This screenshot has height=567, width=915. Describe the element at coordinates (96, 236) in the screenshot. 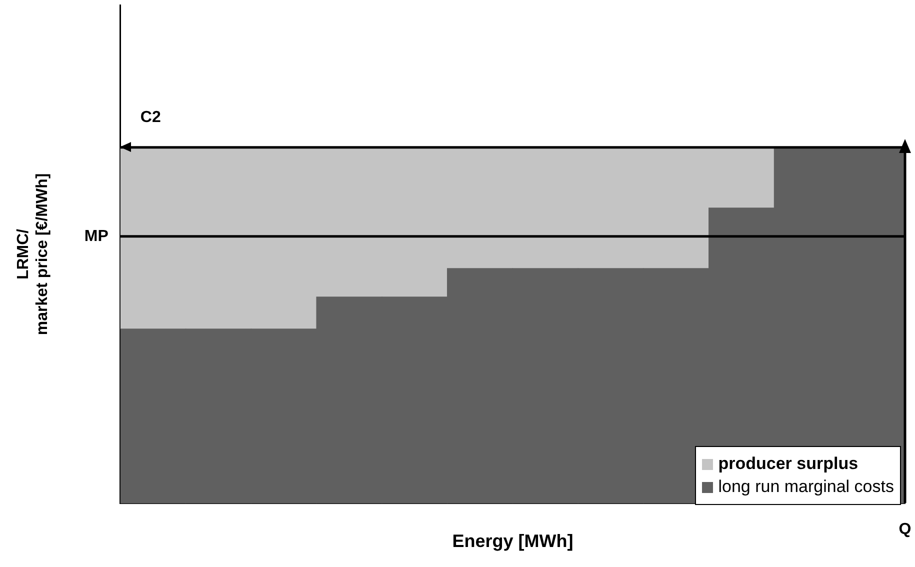

I see `ref-line-label: MP` at that location.